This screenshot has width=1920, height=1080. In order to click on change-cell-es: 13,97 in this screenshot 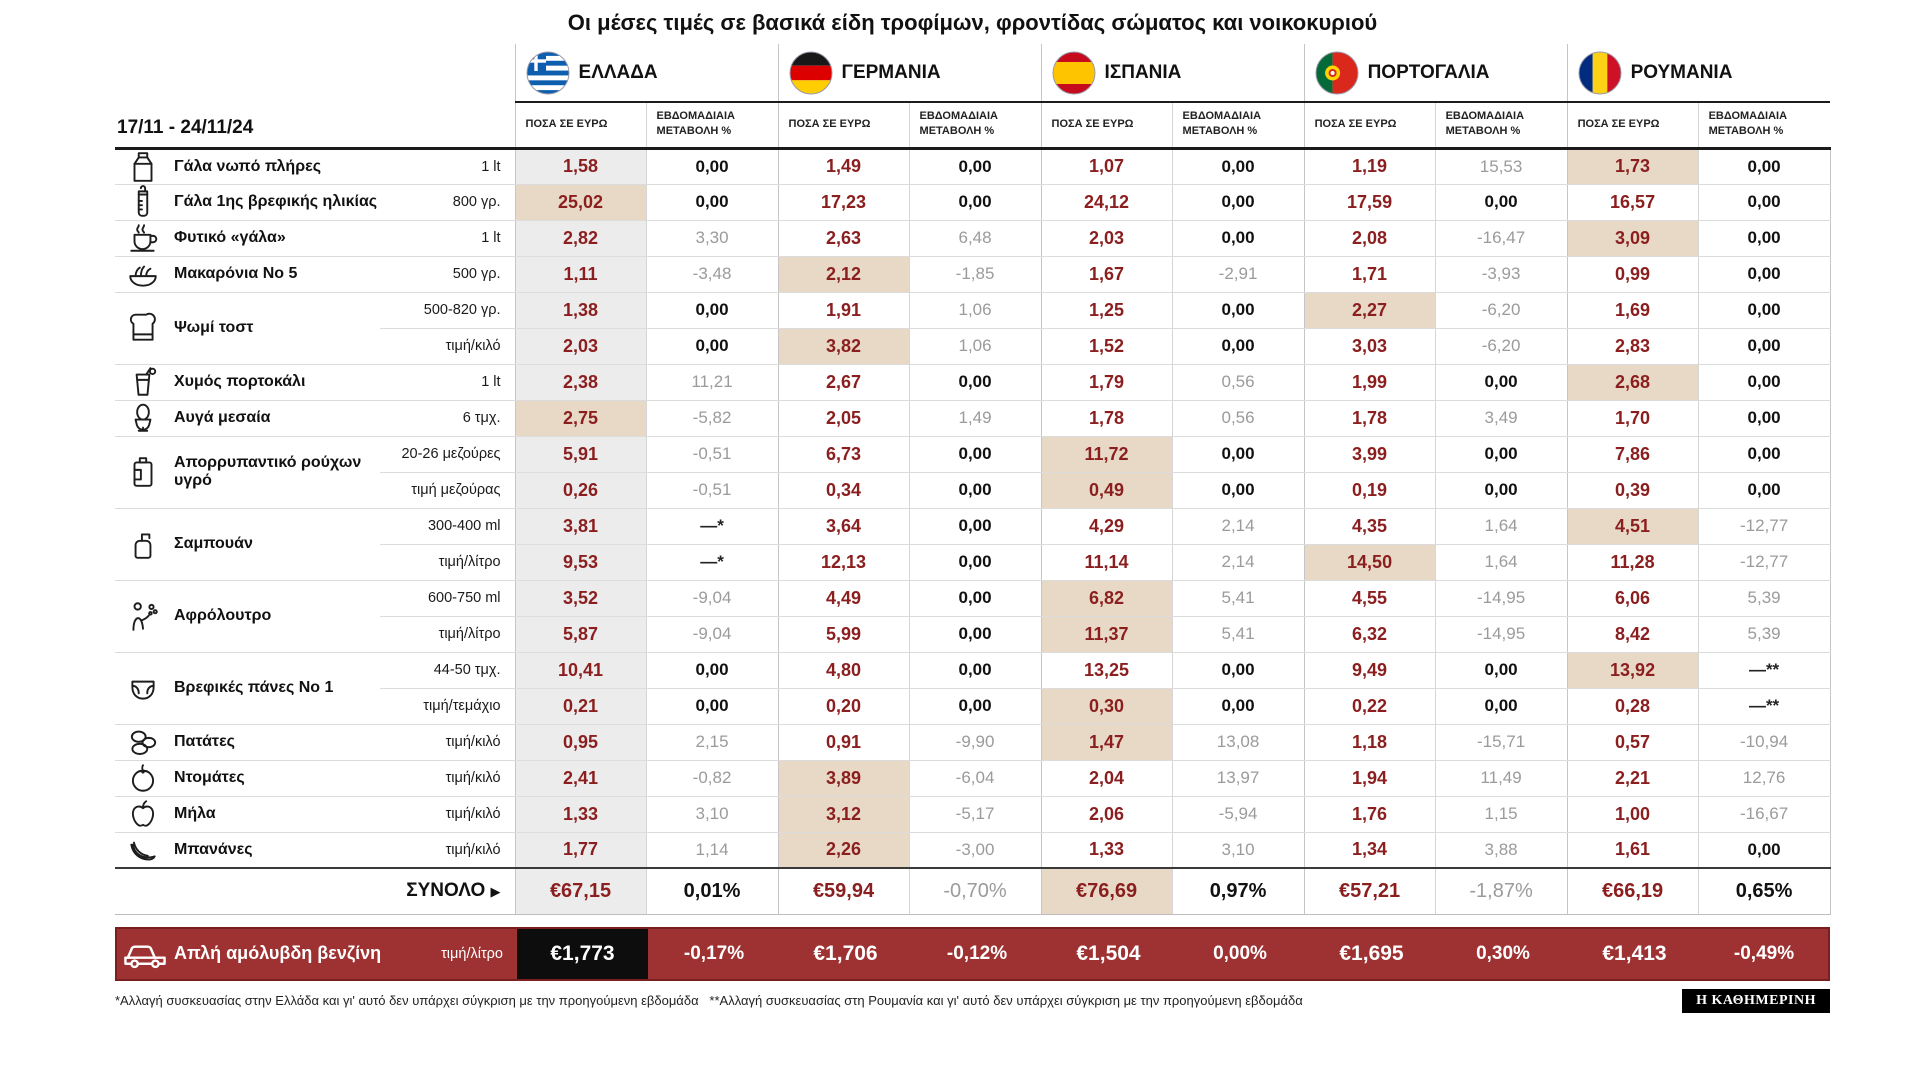, I will do `click(1238, 778)`.